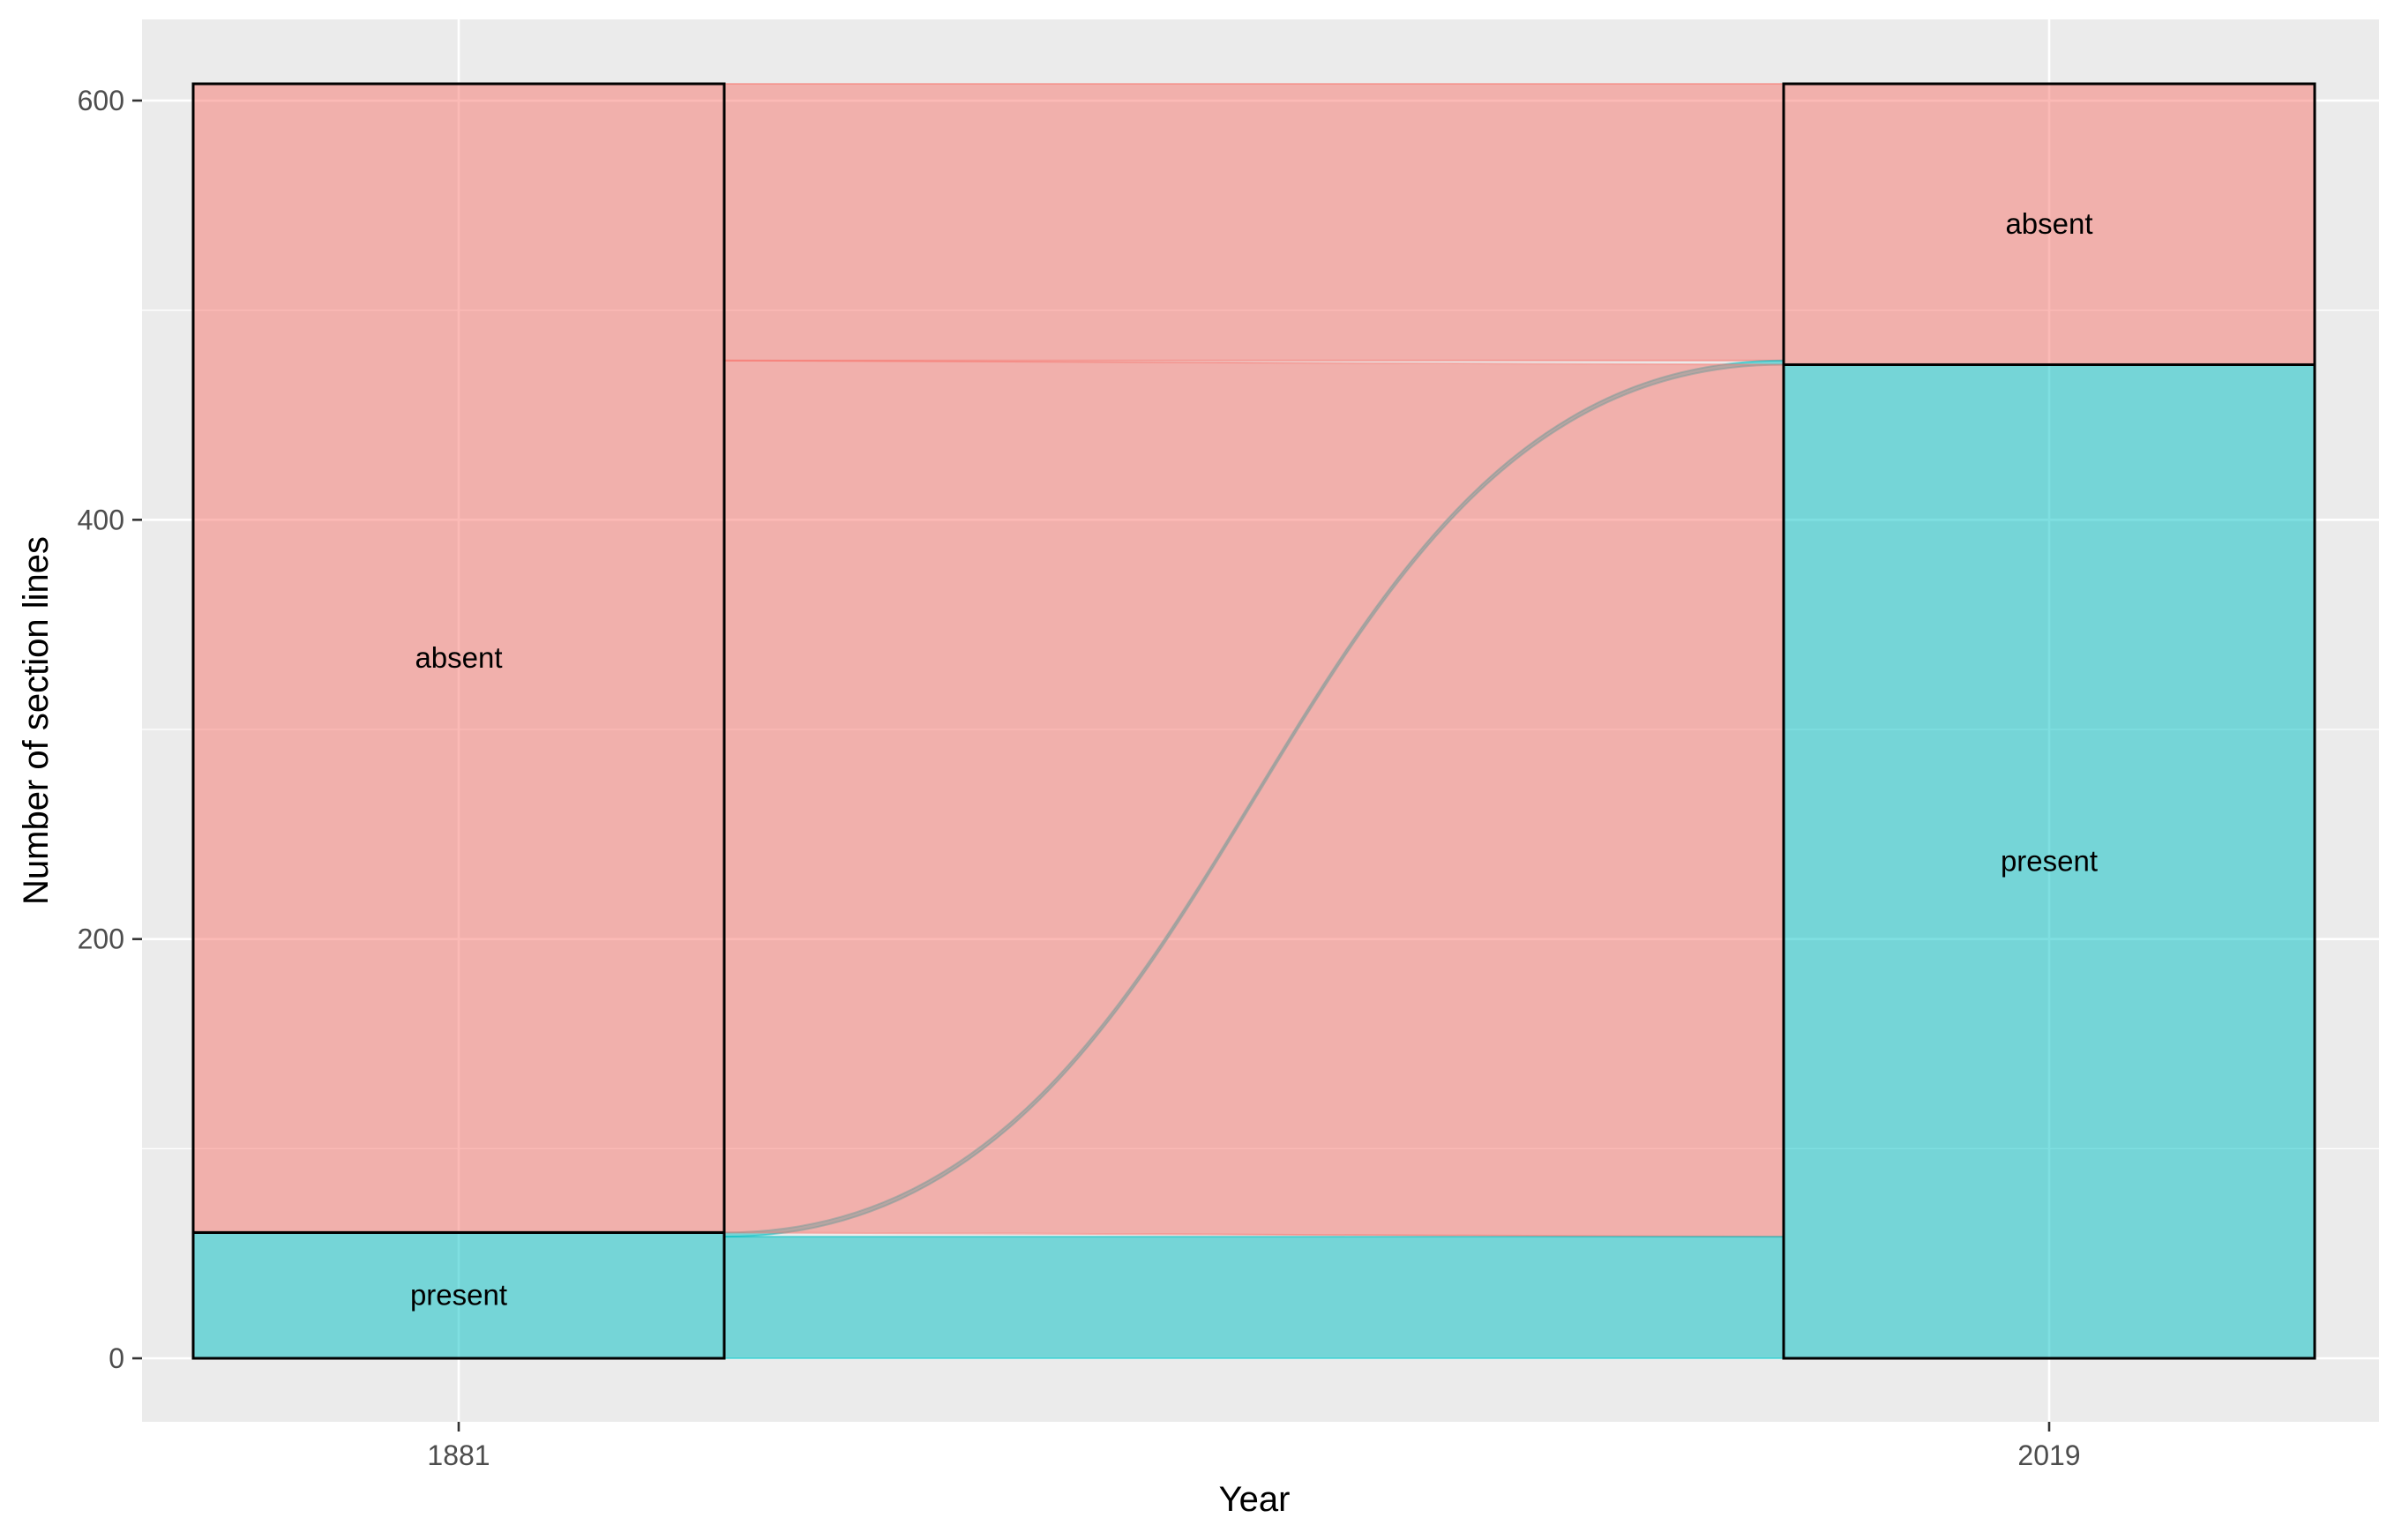  I want to click on stratum-label-1881-absent: absent, so click(458, 657).